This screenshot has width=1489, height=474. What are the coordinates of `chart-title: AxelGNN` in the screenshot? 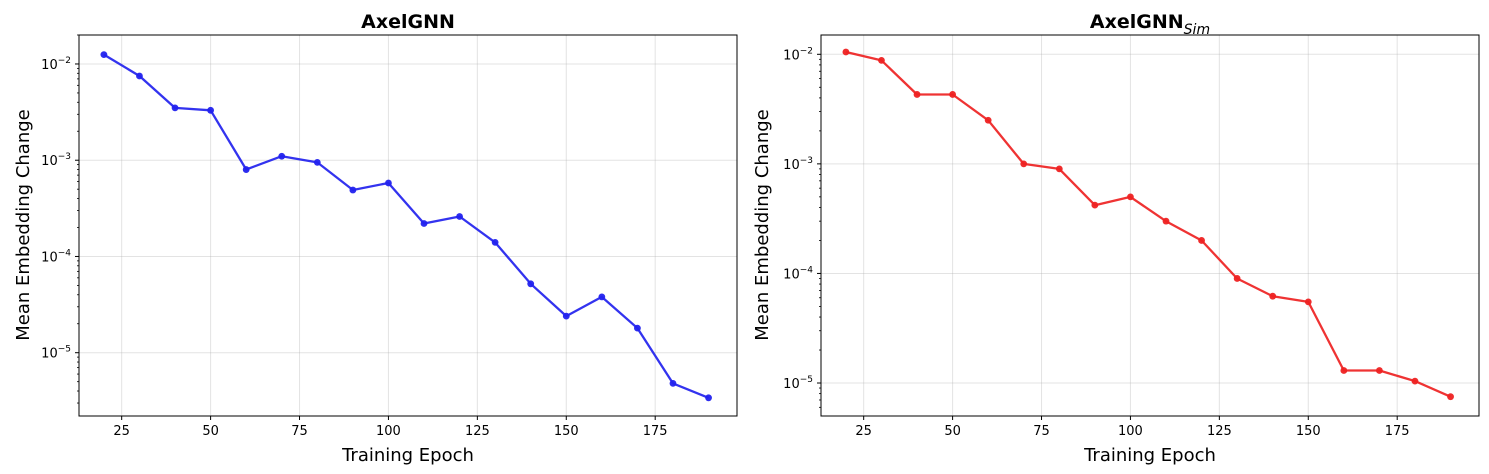 It's located at (408, 22).